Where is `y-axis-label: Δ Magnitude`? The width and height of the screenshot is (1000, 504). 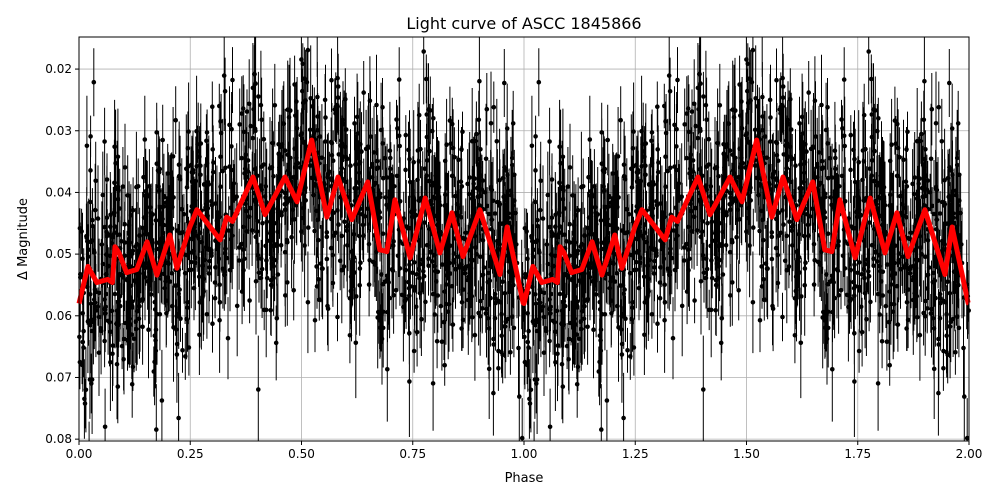
y-axis-label: Δ Magnitude is located at coordinates (23, 239).